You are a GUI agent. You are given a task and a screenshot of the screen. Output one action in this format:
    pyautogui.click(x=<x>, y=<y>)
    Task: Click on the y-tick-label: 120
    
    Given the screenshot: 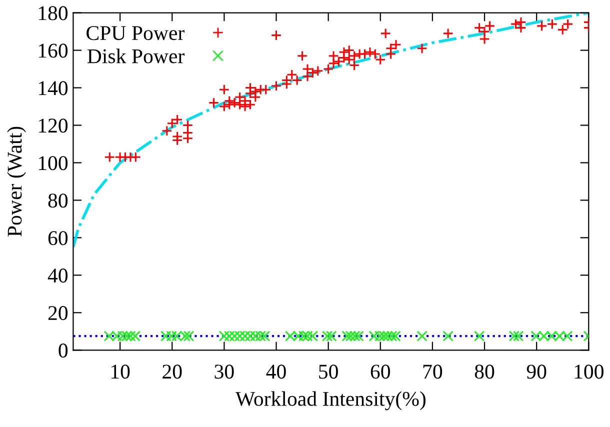 What is the action you would take?
    pyautogui.click(x=53, y=125)
    